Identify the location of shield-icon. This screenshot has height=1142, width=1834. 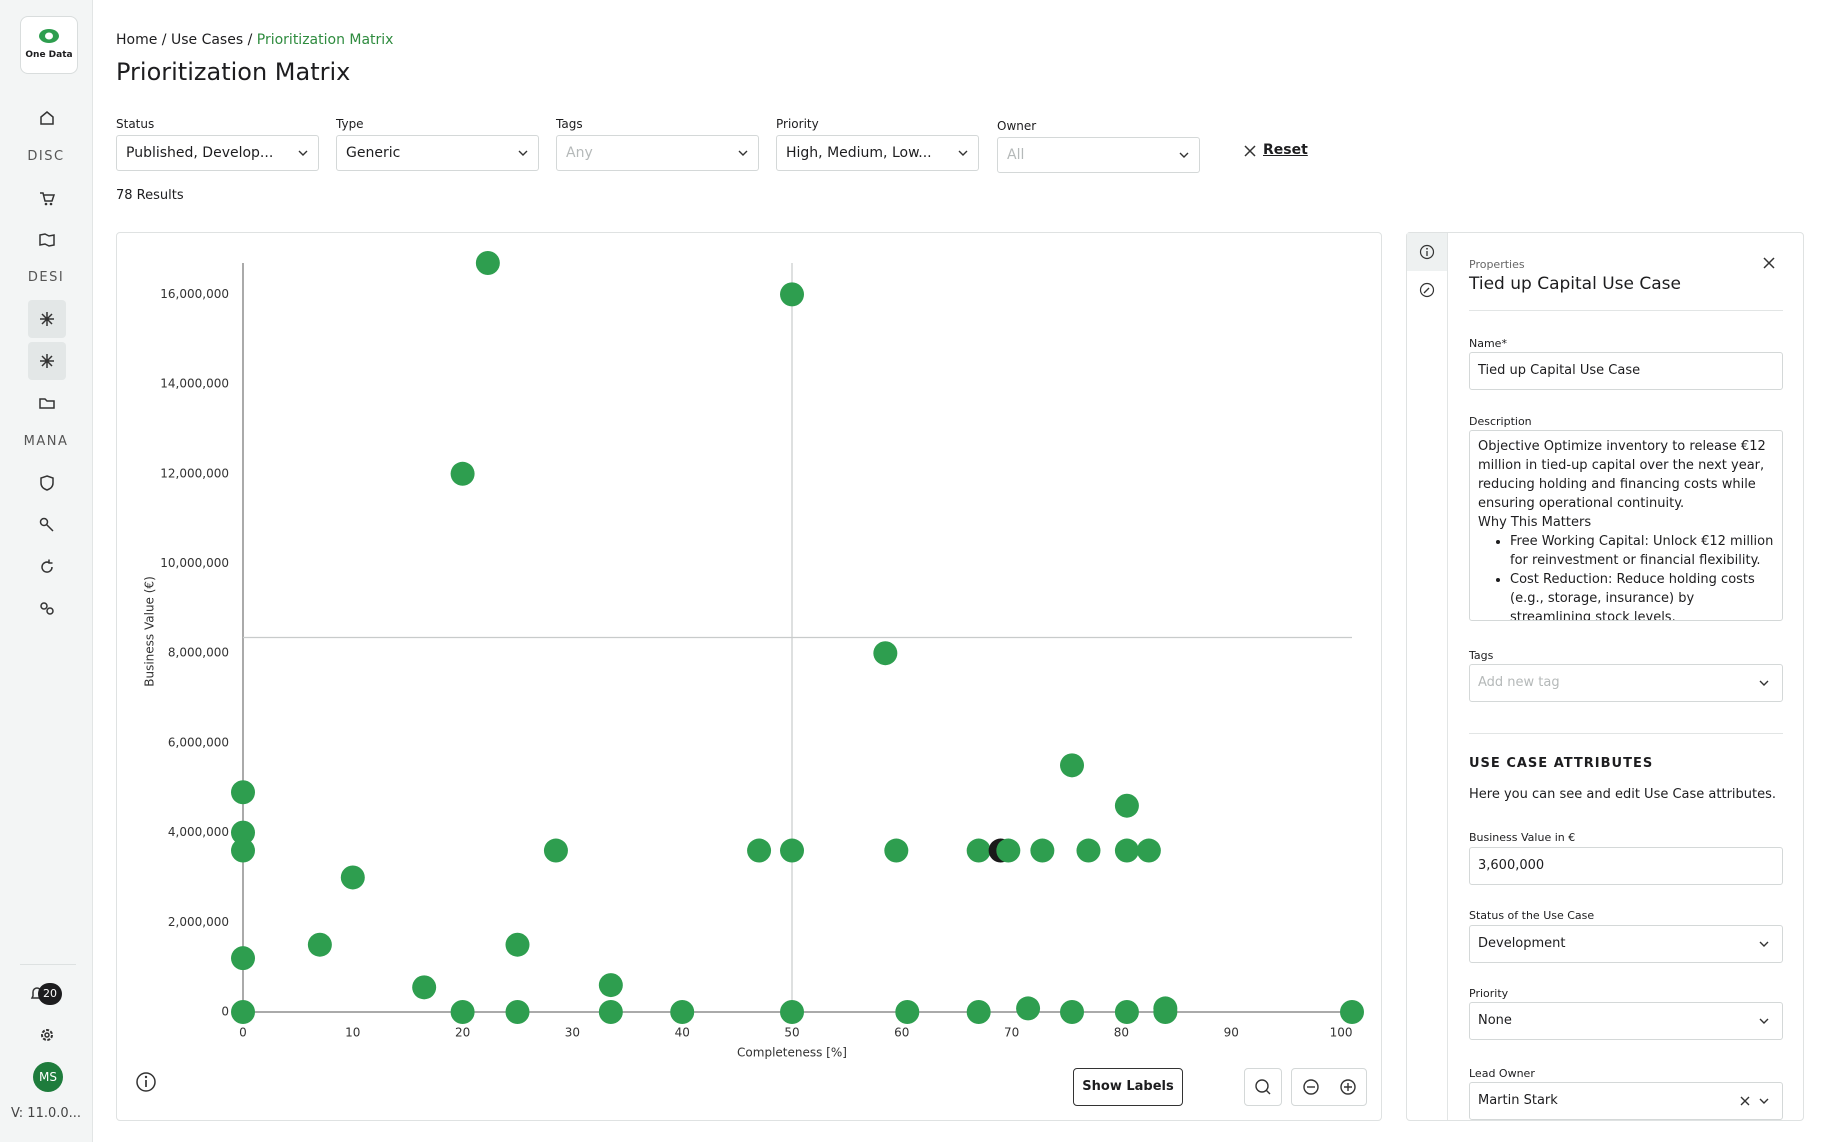
(47, 483).